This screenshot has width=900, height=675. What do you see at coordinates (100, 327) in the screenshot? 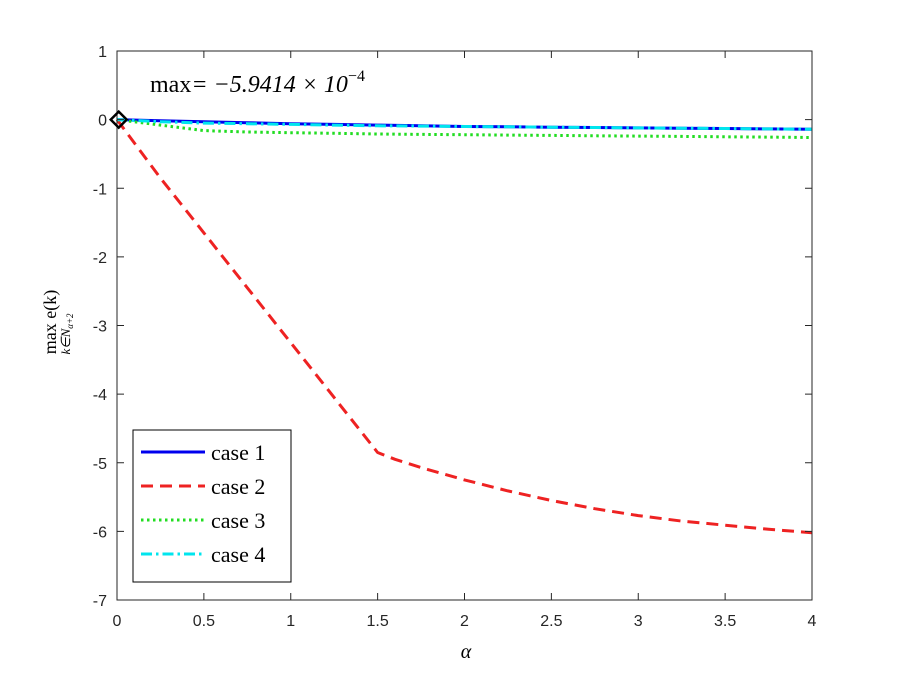
I see `y-tick-label: -3` at bounding box center [100, 327].